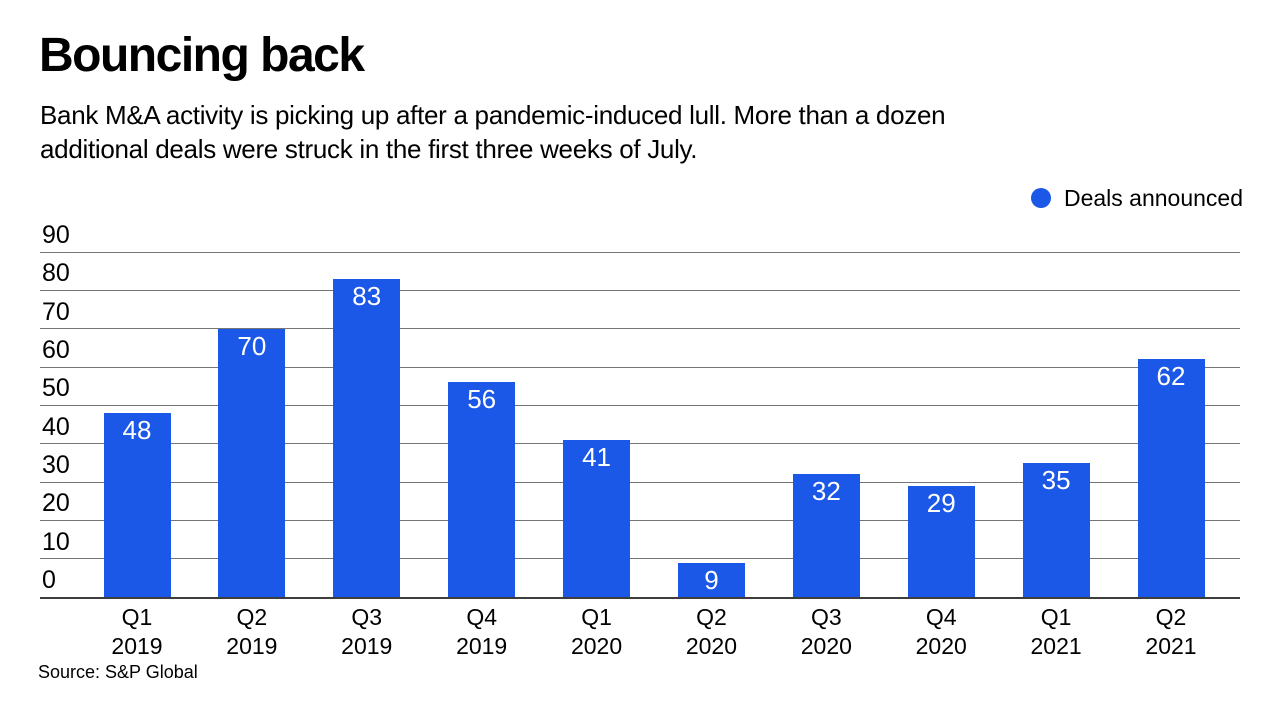 This screenshot has width=1280, height=720. What do you see at coordinates (1171, 478) in the screenshot?
I see `bar-q2-2021: 62` at bounding box center [1171, 478].